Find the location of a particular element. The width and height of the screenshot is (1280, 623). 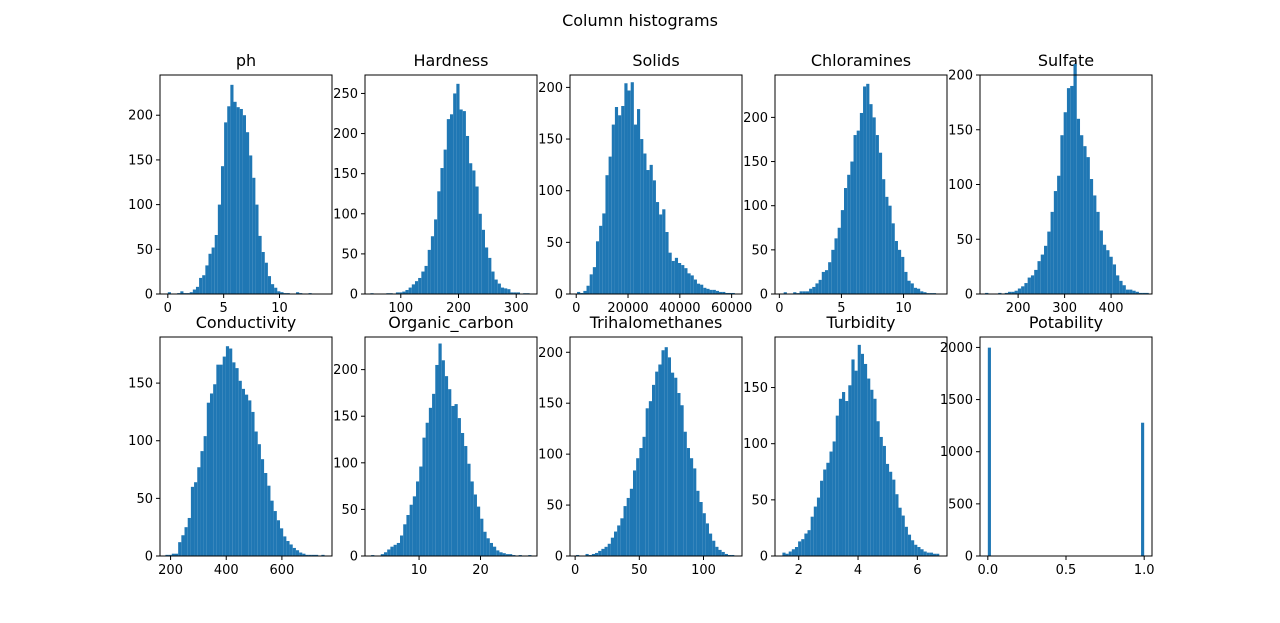

x-tick-label: 20 is located at coordinates (480, 570).